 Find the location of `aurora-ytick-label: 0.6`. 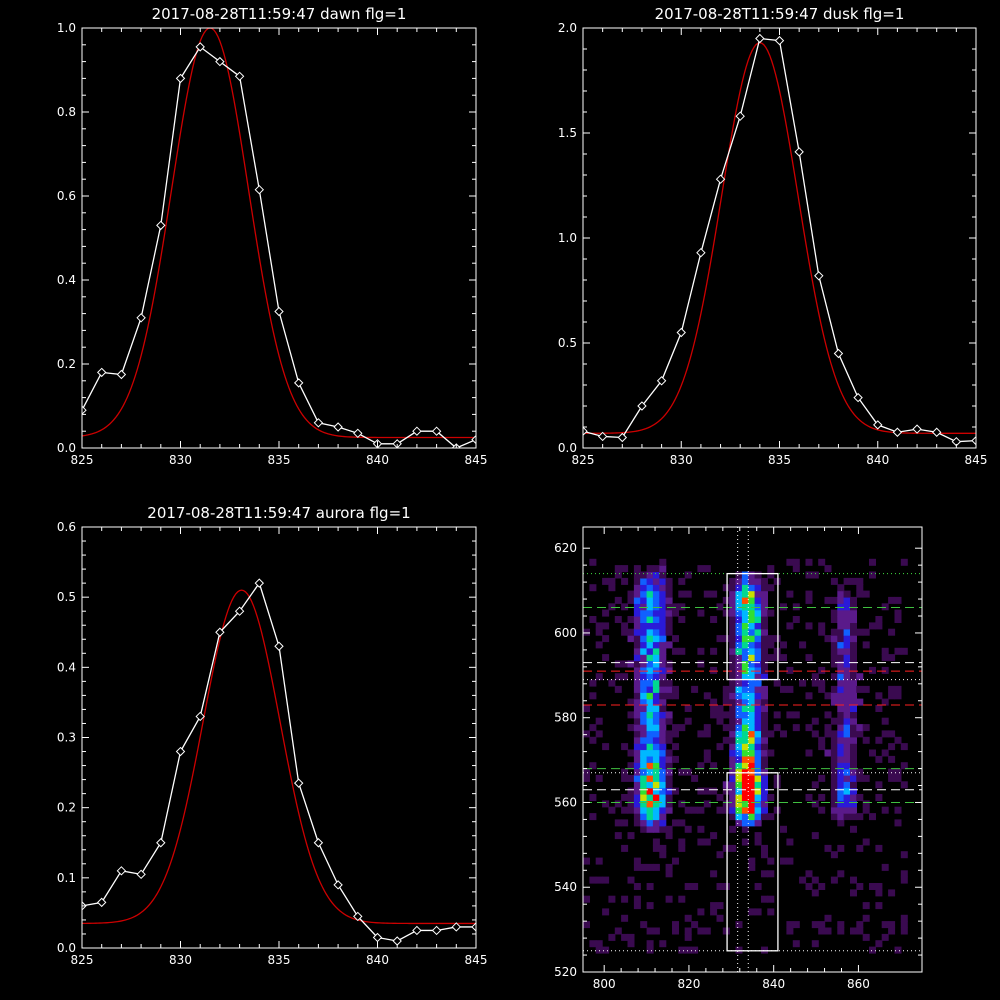

aurora-ytick-label: 0.6 is located at coordinates (66, 527).